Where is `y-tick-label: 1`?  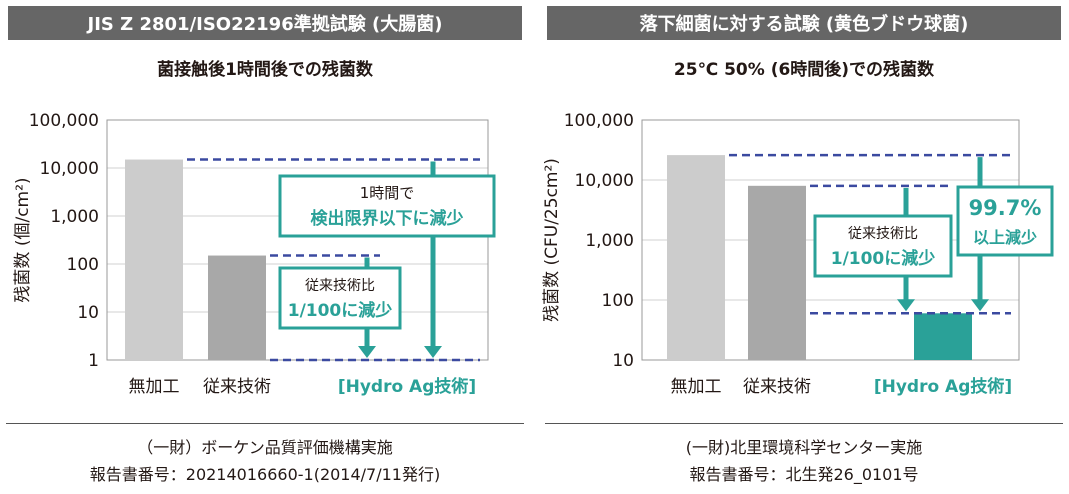 y-tick-label: 1 is located at coordinates (93, 361).